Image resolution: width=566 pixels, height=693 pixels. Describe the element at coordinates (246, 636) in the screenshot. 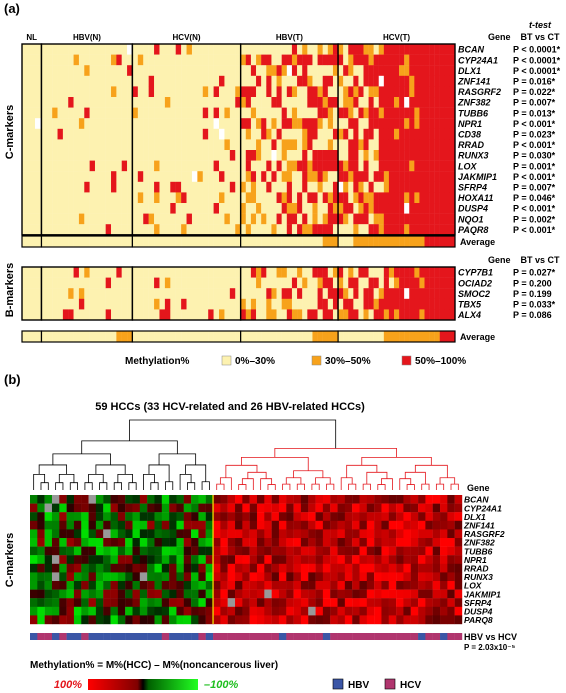

I see `hbv-hcv-group-bar` at that location.